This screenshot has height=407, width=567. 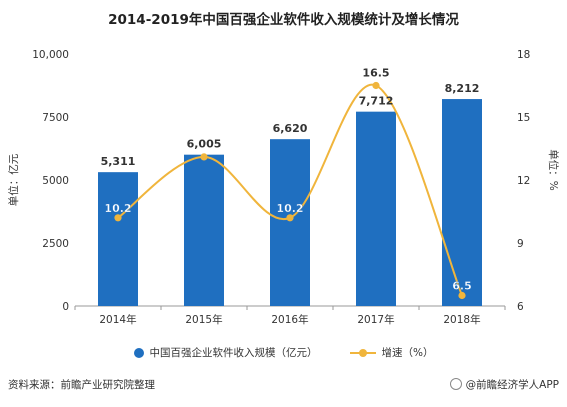 What do you see at coordinates (520, 307) in the screenshot?
I see `y2-tick-label: 6` at bounding box center [520, 307].